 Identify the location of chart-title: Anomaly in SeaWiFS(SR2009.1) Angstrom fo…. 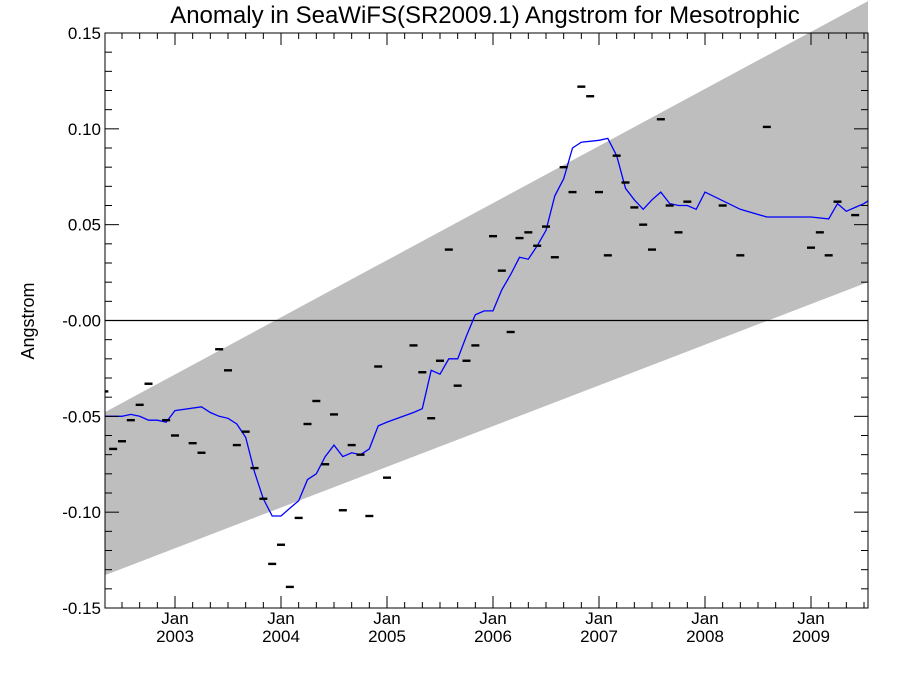
(485, 15).